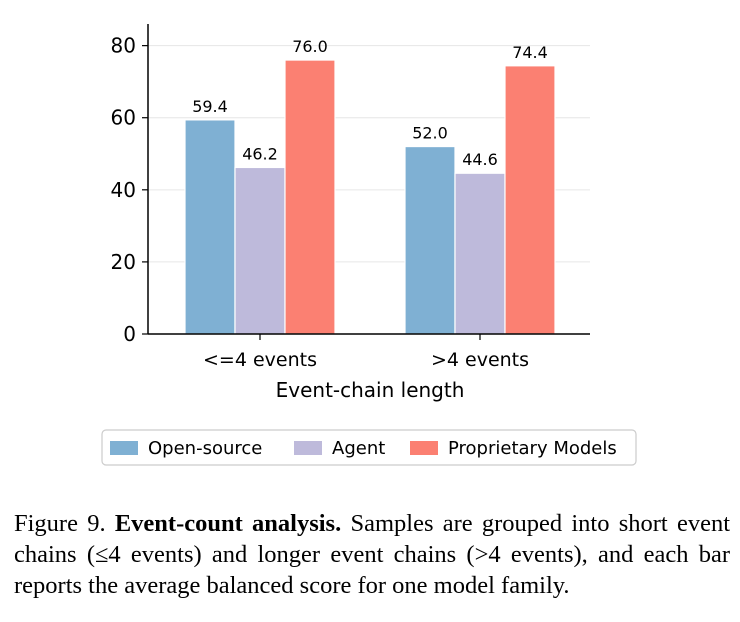 The height and width of the screenshot is (622, 740). Describe the element at coordinates (480, 360) in the screenshot. I see `x-tick-label: >4 events` at that location.